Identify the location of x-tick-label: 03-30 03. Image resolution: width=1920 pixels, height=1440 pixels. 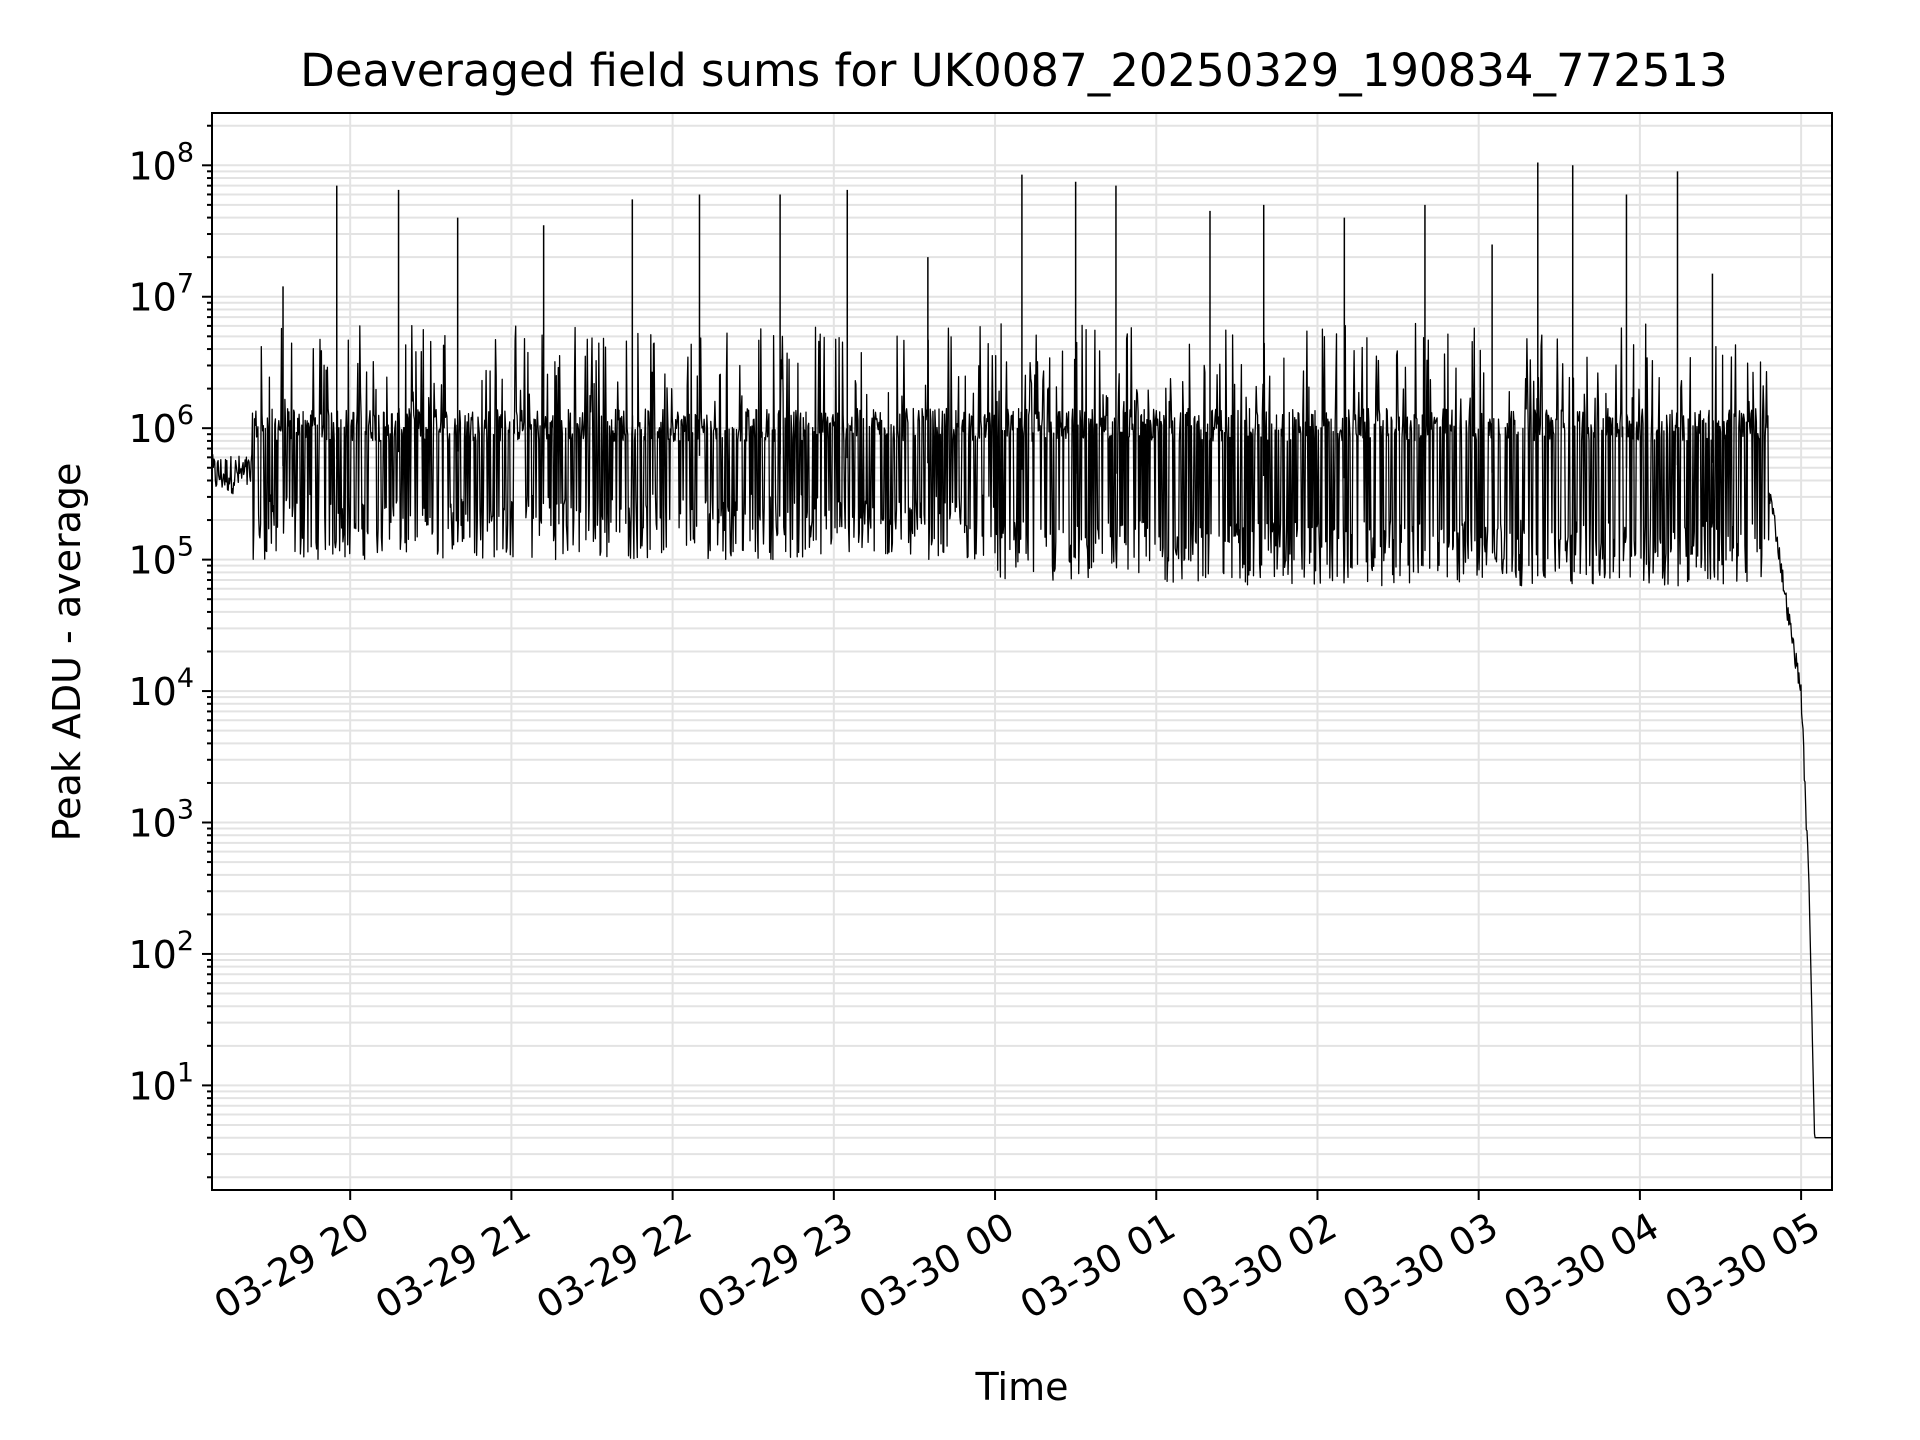
(1420, 1266).